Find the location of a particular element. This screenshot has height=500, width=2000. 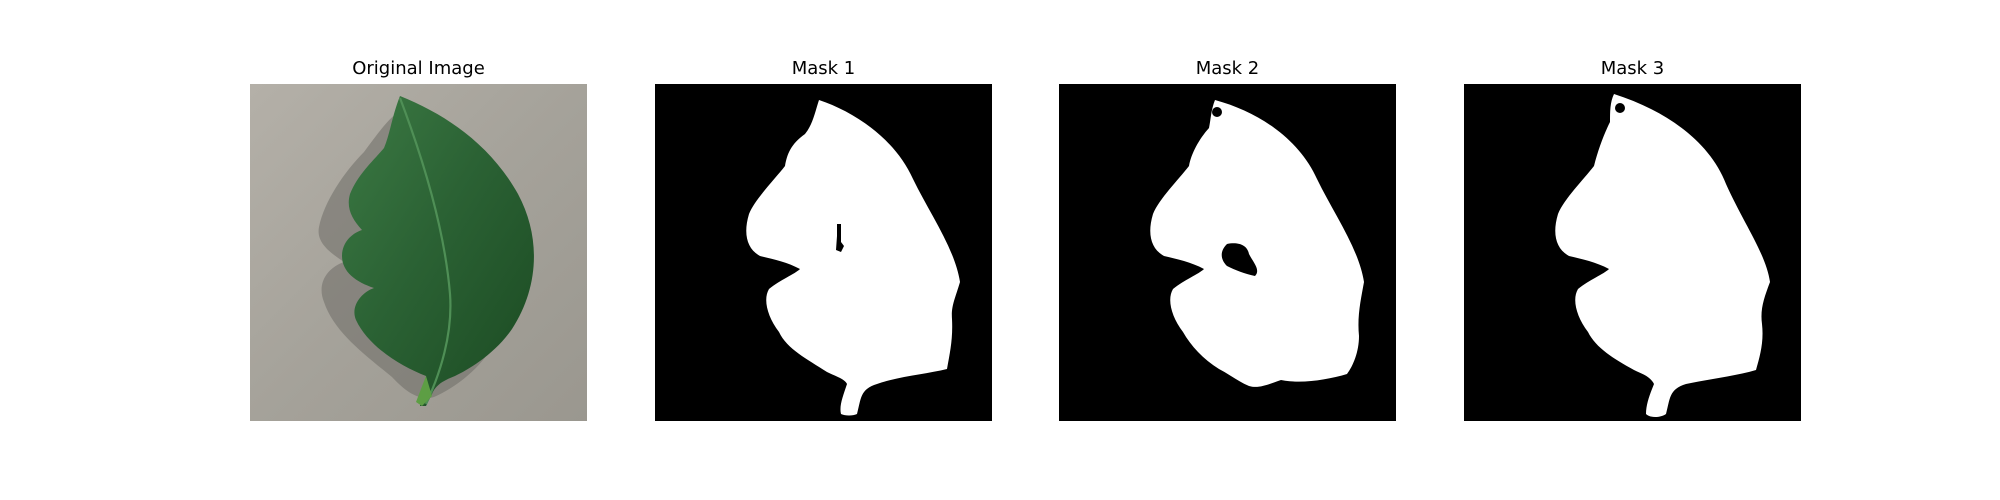

mask-1-image is located at coordinates (823, 252).